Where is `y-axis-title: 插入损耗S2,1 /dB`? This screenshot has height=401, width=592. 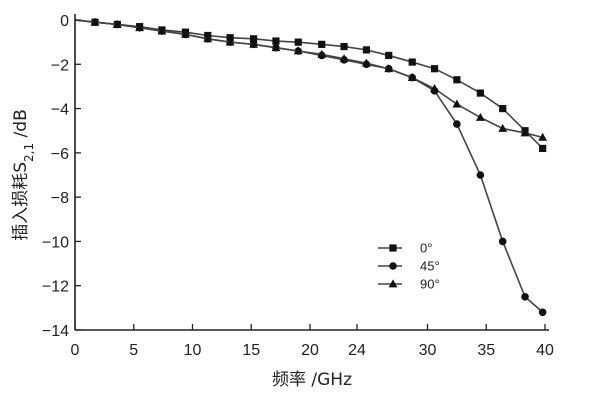 y-axis-title: 插入损耗S2,1 /dB is located at coordinates (23, 174).